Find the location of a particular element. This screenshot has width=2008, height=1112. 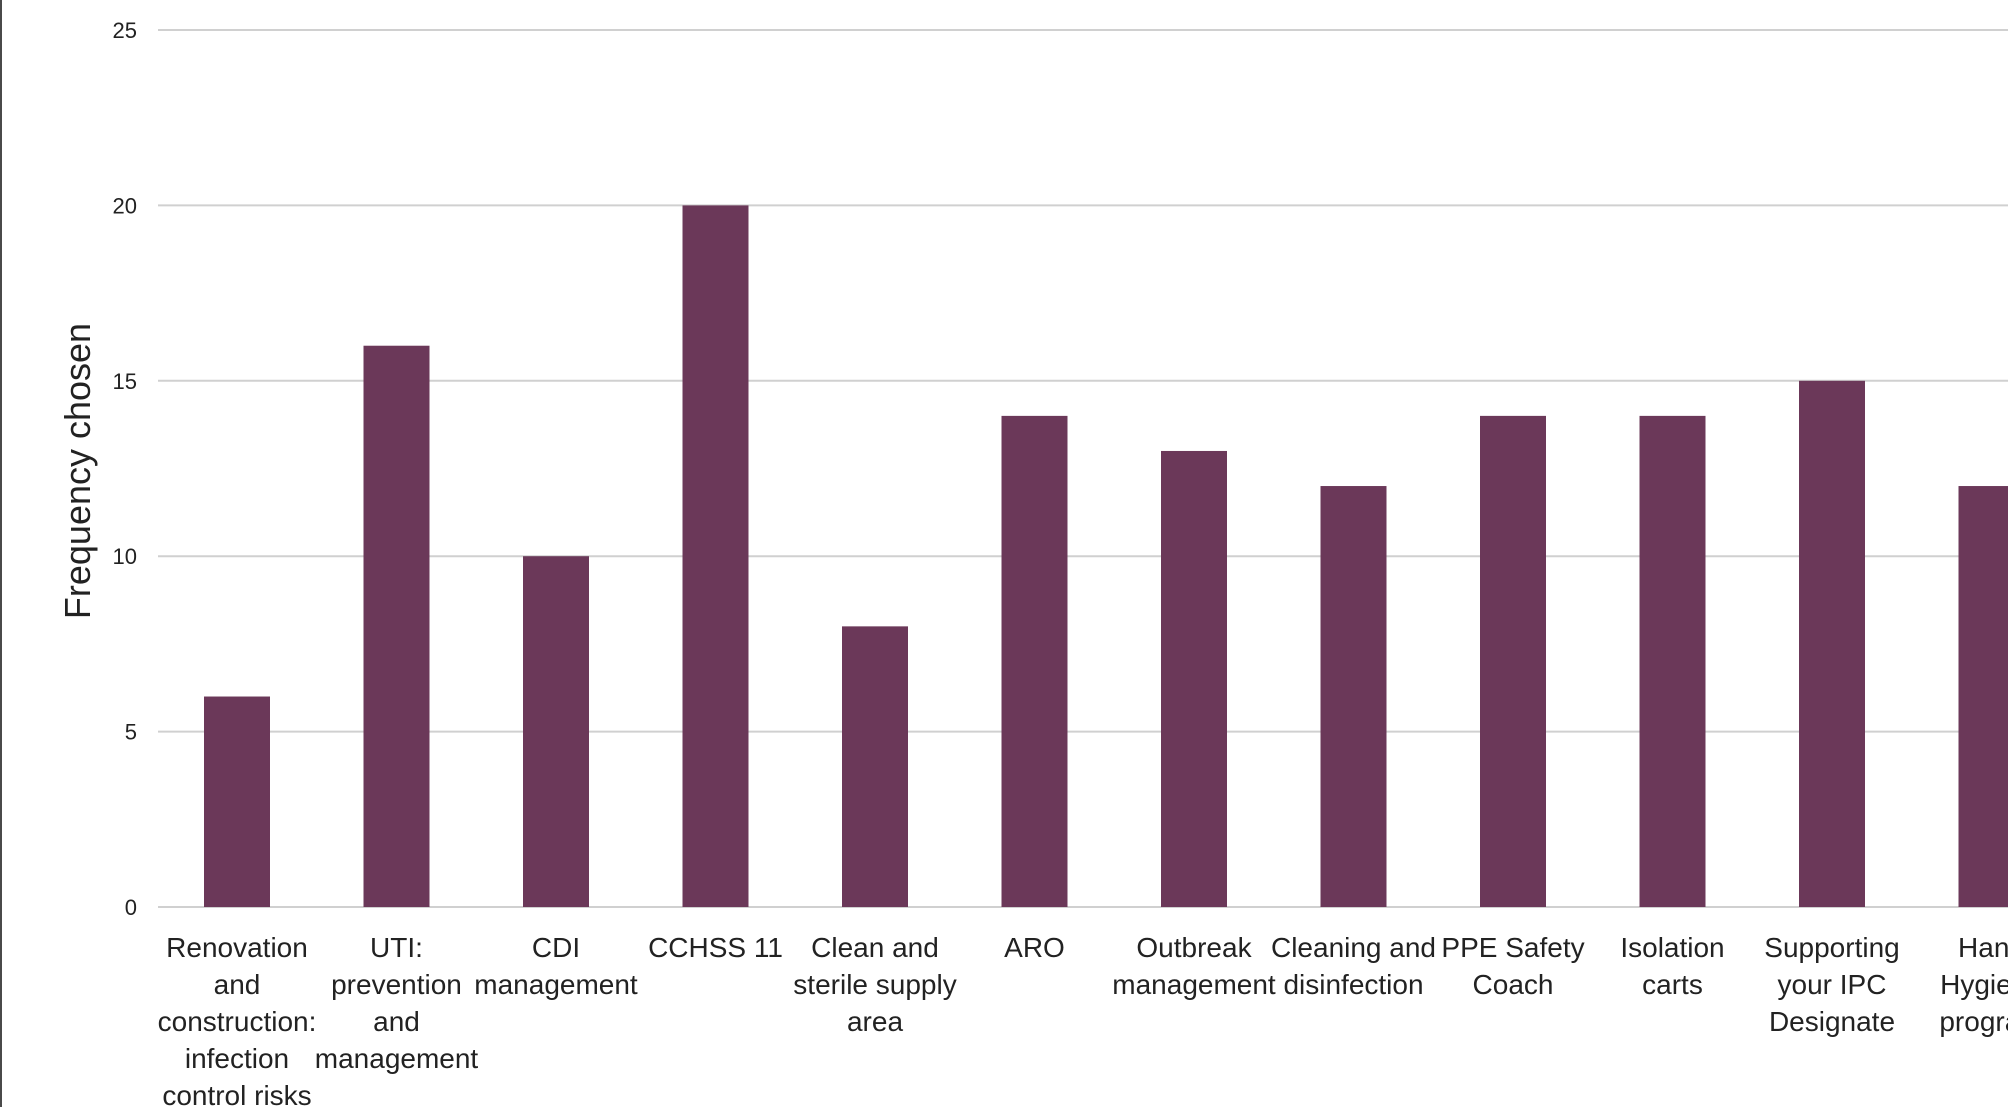

x-tick-label-line: sterile supply is located at coordinates (874, 984).